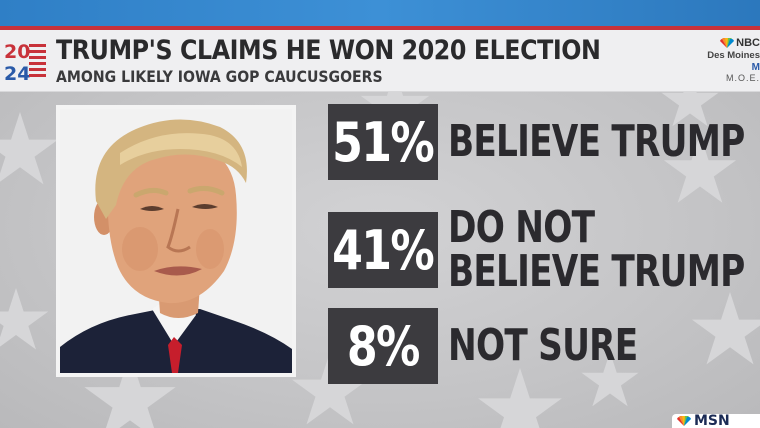  I want to click on svg-text: 20, so click(17, 52).